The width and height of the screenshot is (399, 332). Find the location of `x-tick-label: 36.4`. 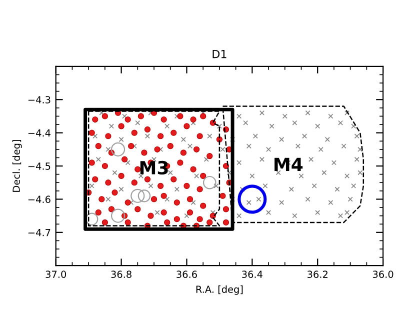

x-tick-label: 36.4 is located at coordinates (252, 274).